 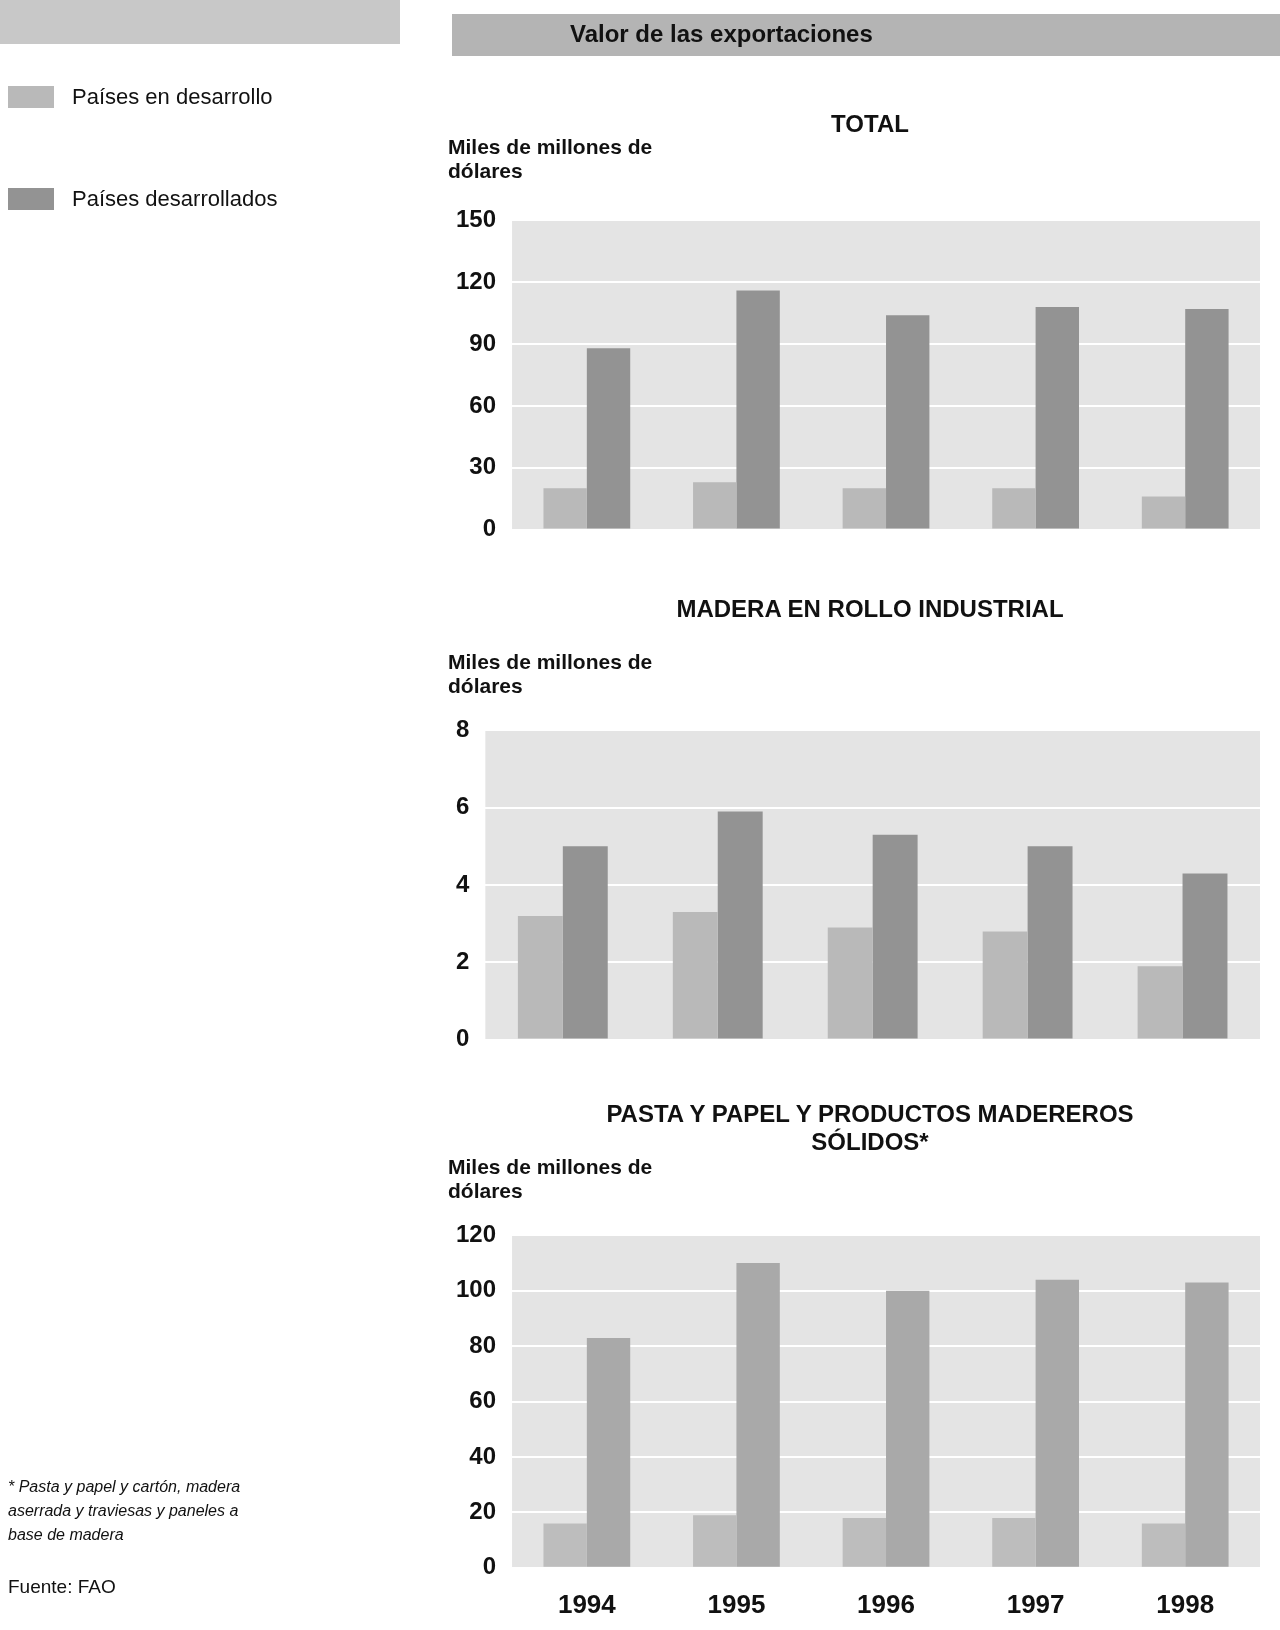 What do you see at coordinates (1185, 1603) in the screenshot?
I see `x-tick-label: 1998` at bounding box center [1185, 1603].